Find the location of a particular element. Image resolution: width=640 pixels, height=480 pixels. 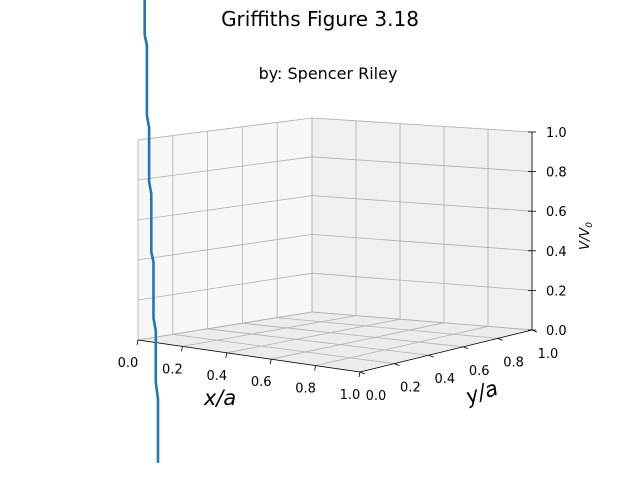

x-axis-line is located at coordinates (249, 356).